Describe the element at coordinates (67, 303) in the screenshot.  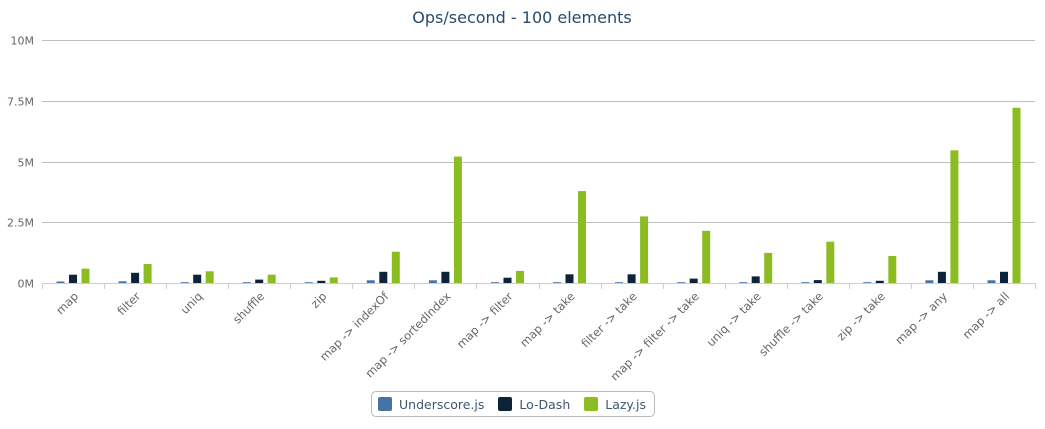
I see `x-tick-label: map` at that location.